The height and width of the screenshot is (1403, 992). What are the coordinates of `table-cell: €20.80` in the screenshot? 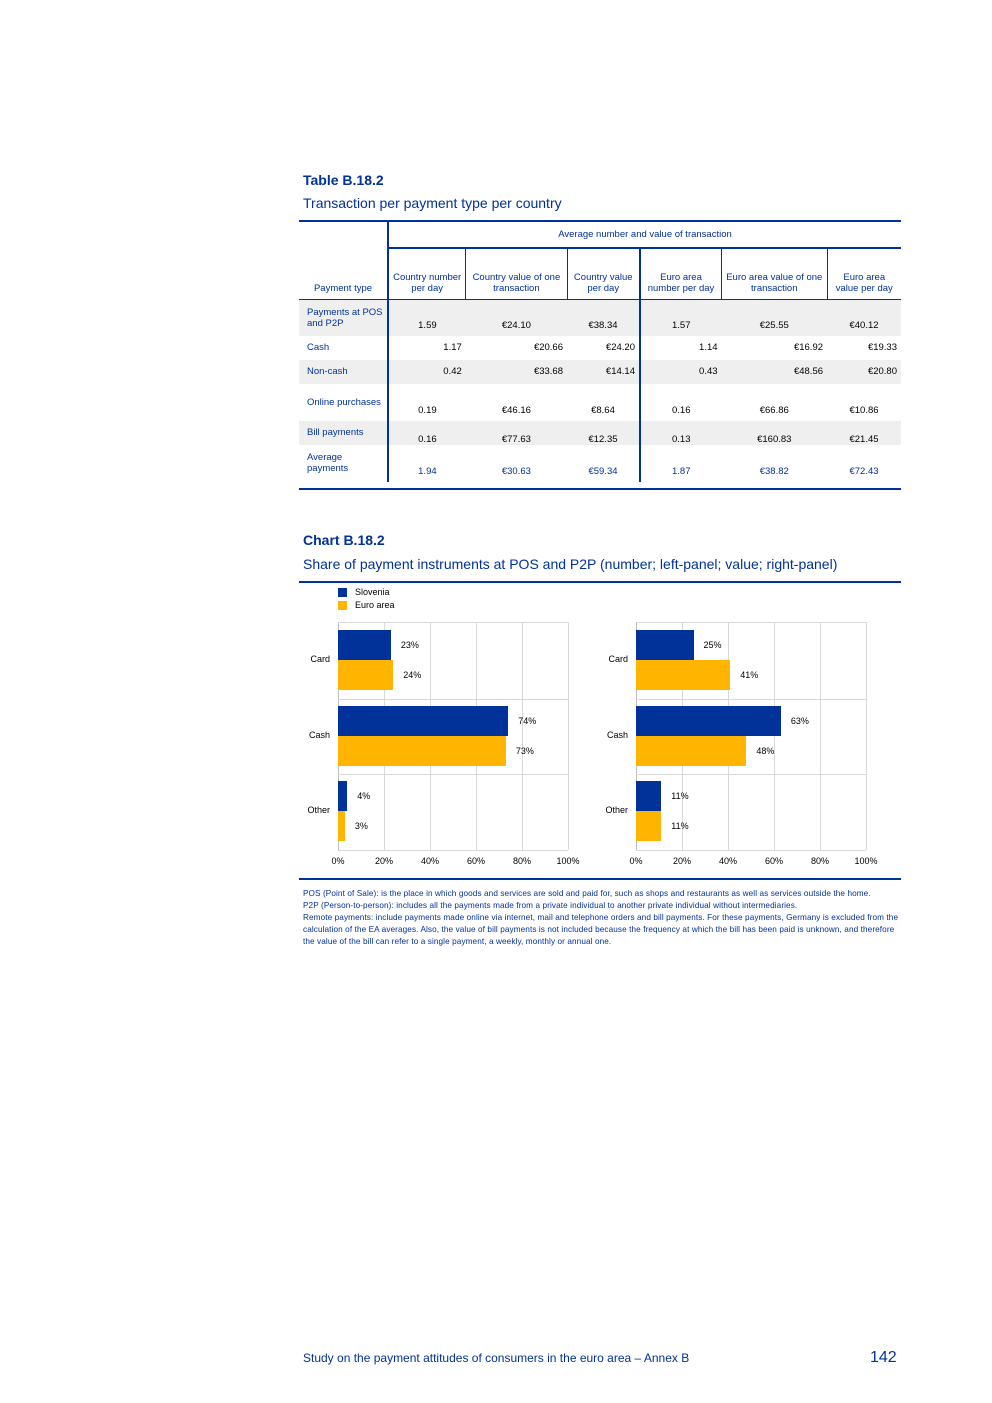 It's located at (864, 371).